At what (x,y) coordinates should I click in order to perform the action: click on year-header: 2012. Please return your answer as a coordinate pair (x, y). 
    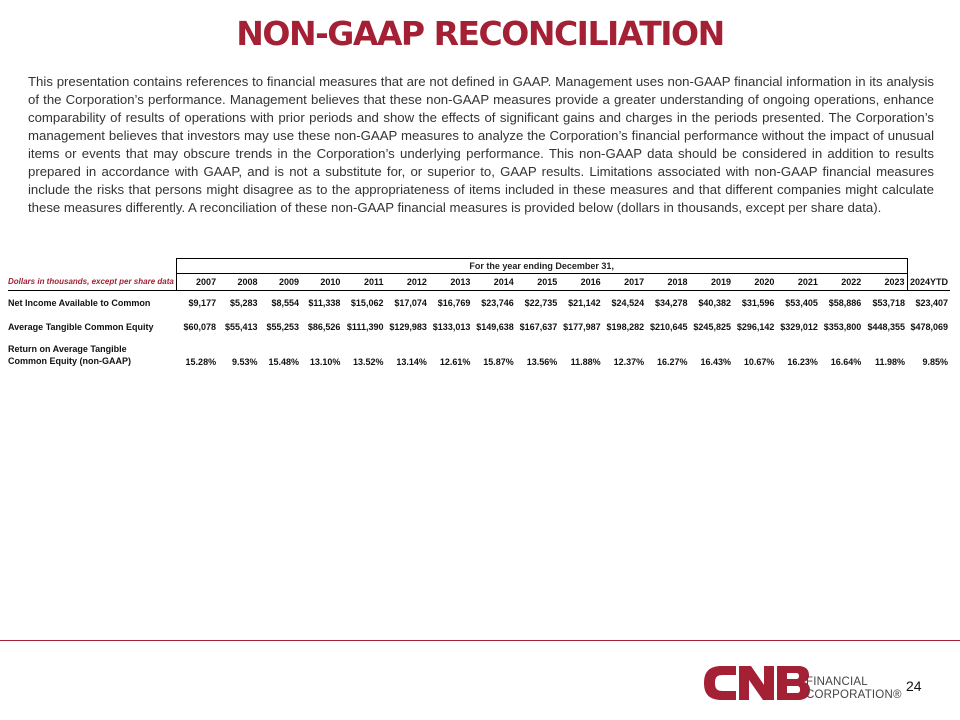
    Looking at the image, I should click on (407, 282).